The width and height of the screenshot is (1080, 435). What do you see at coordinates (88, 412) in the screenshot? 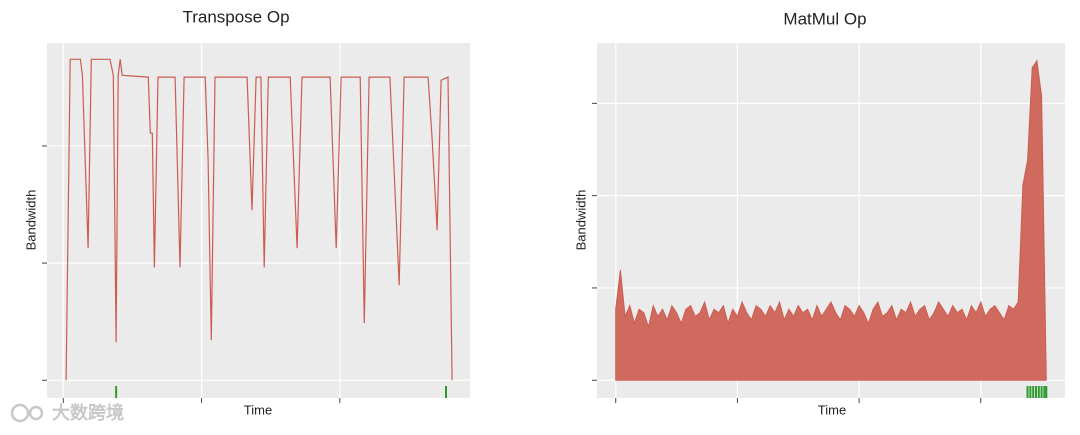
I see `watermark-text: 大数跨境` at bounding box center [88, 412].